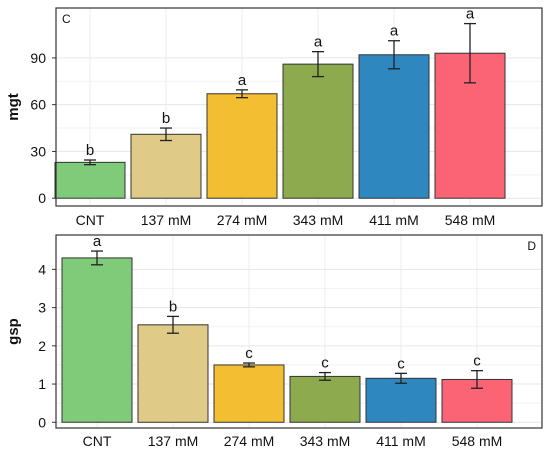 This screenshot has height=458, width=550. What do you see at coordinates (42, 269) in the screenshot?
I see `y-tick-label: 4` at bounding box center [42, 269].